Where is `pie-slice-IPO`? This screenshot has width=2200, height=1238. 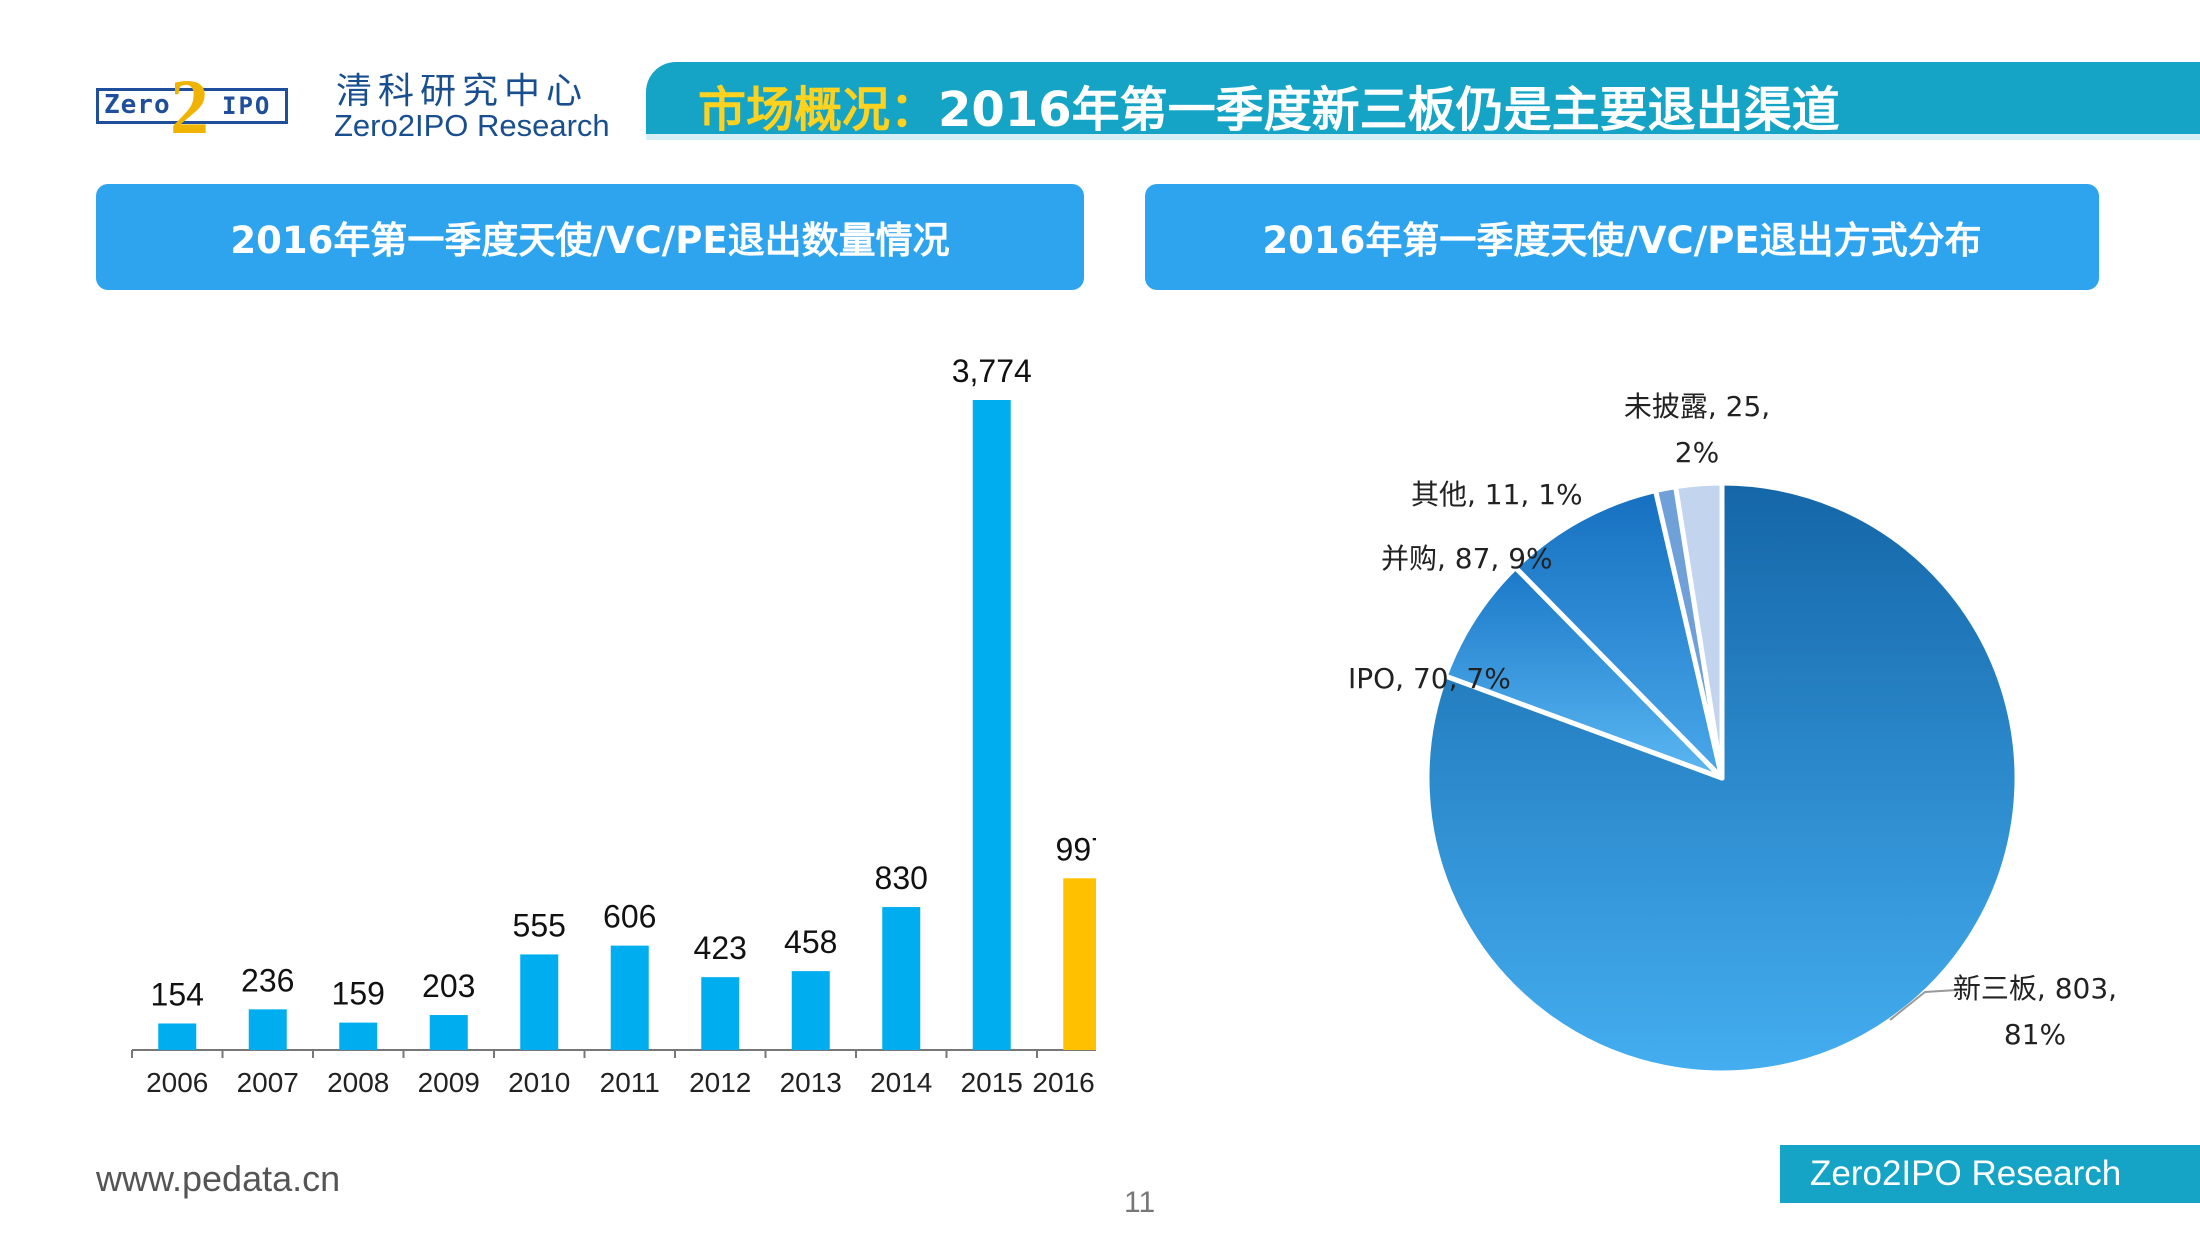
pie-slice-IPO is located at coordinates (1583, 672).